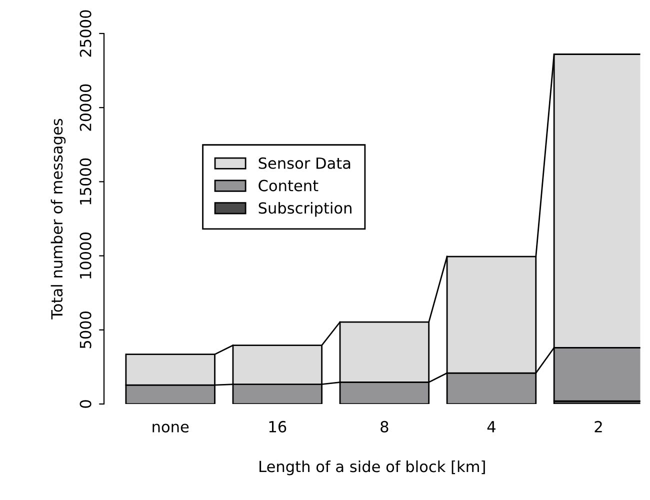 The image size is (650, 500). I want to click on y-tick-label: 5000, so click(86, 329).